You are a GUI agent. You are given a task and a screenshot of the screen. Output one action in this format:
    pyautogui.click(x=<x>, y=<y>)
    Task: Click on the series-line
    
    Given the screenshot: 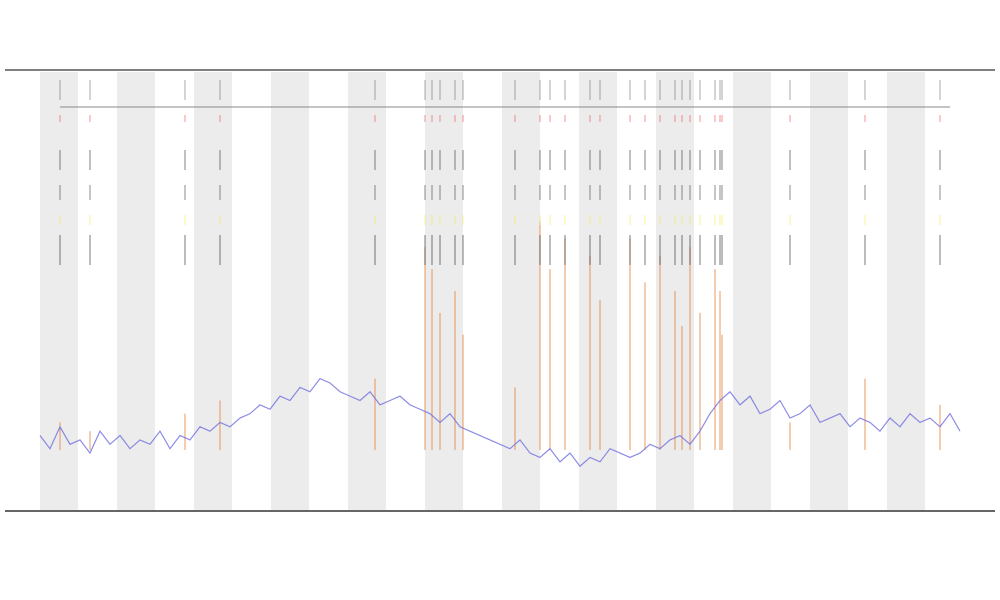 What is the action you would take?
    pyautogui.click(x=500, y=422)
    